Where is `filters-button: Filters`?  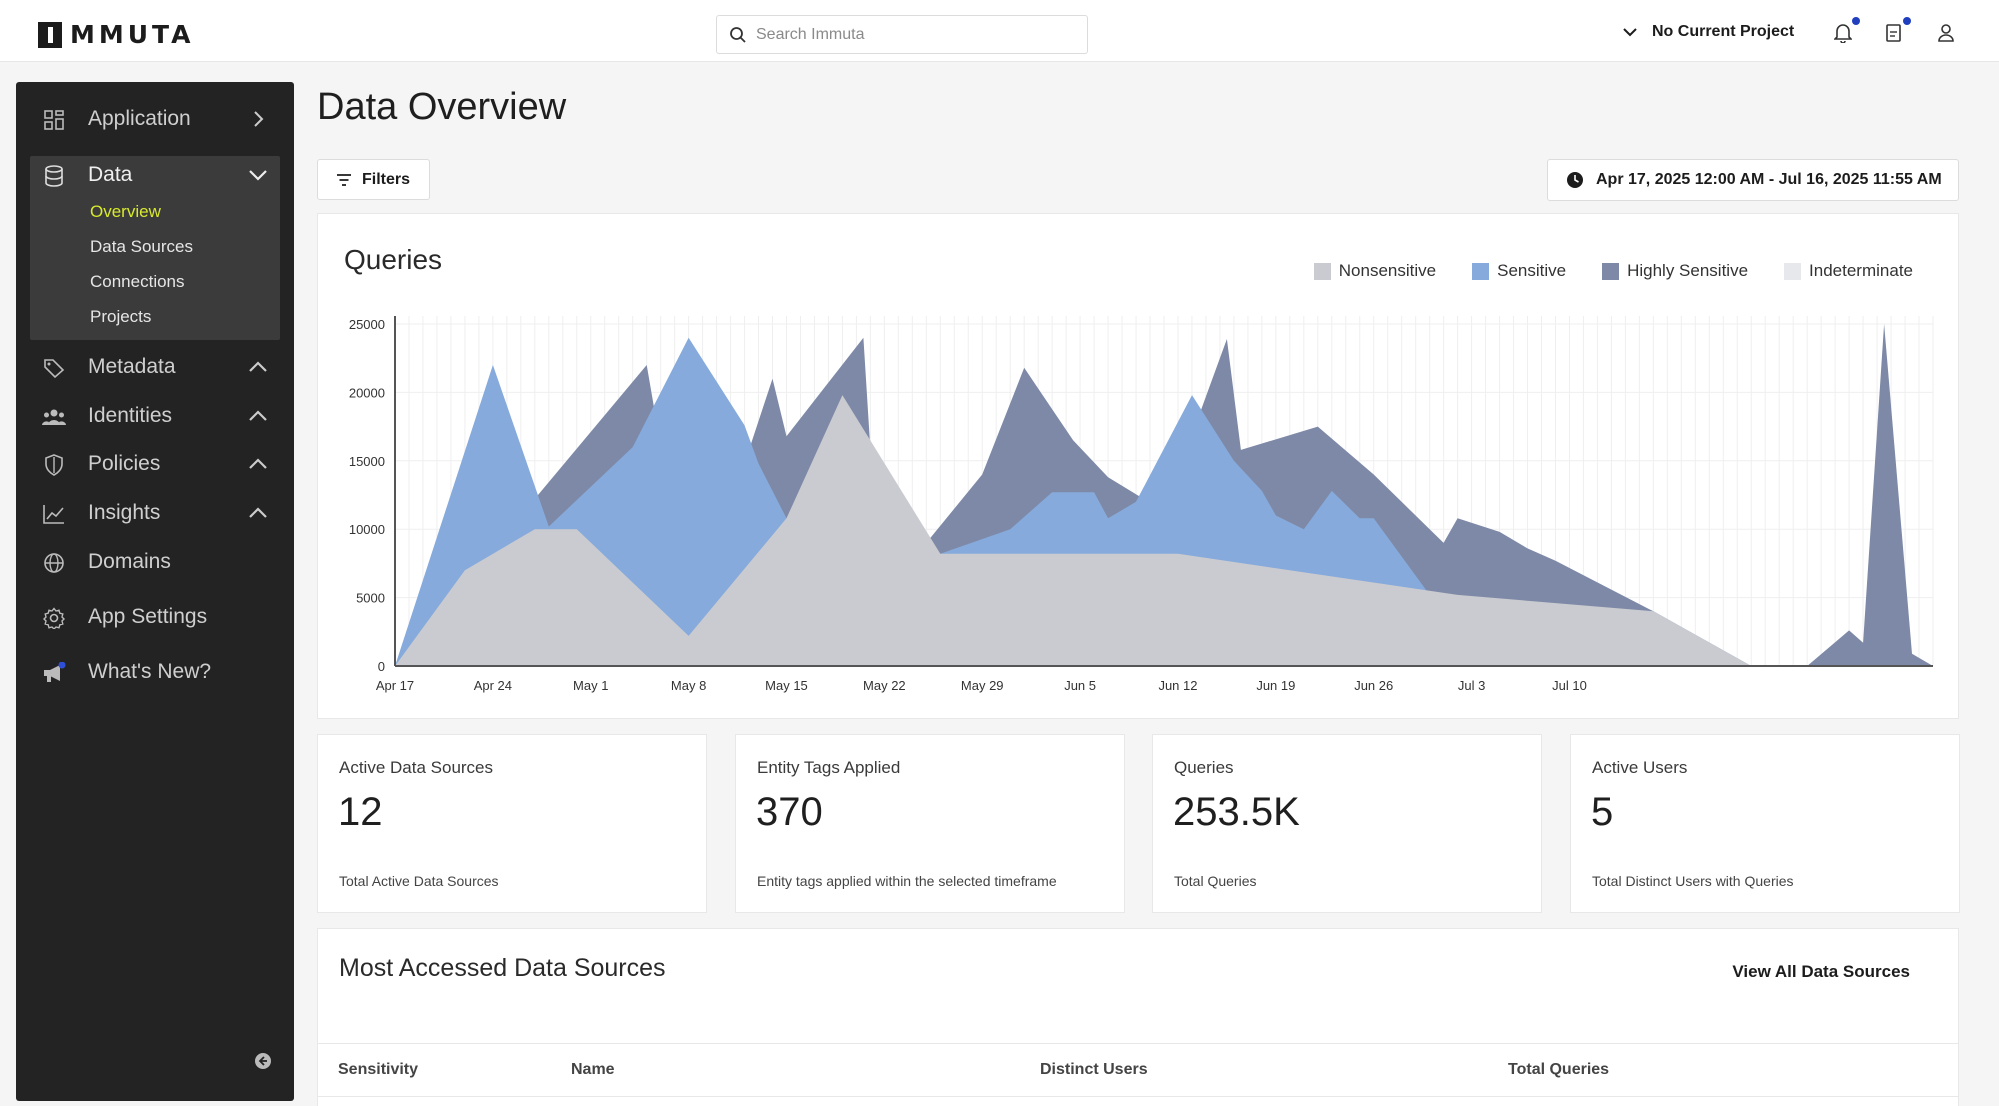 filters-button: Filters is located at coordinates (373, 179).